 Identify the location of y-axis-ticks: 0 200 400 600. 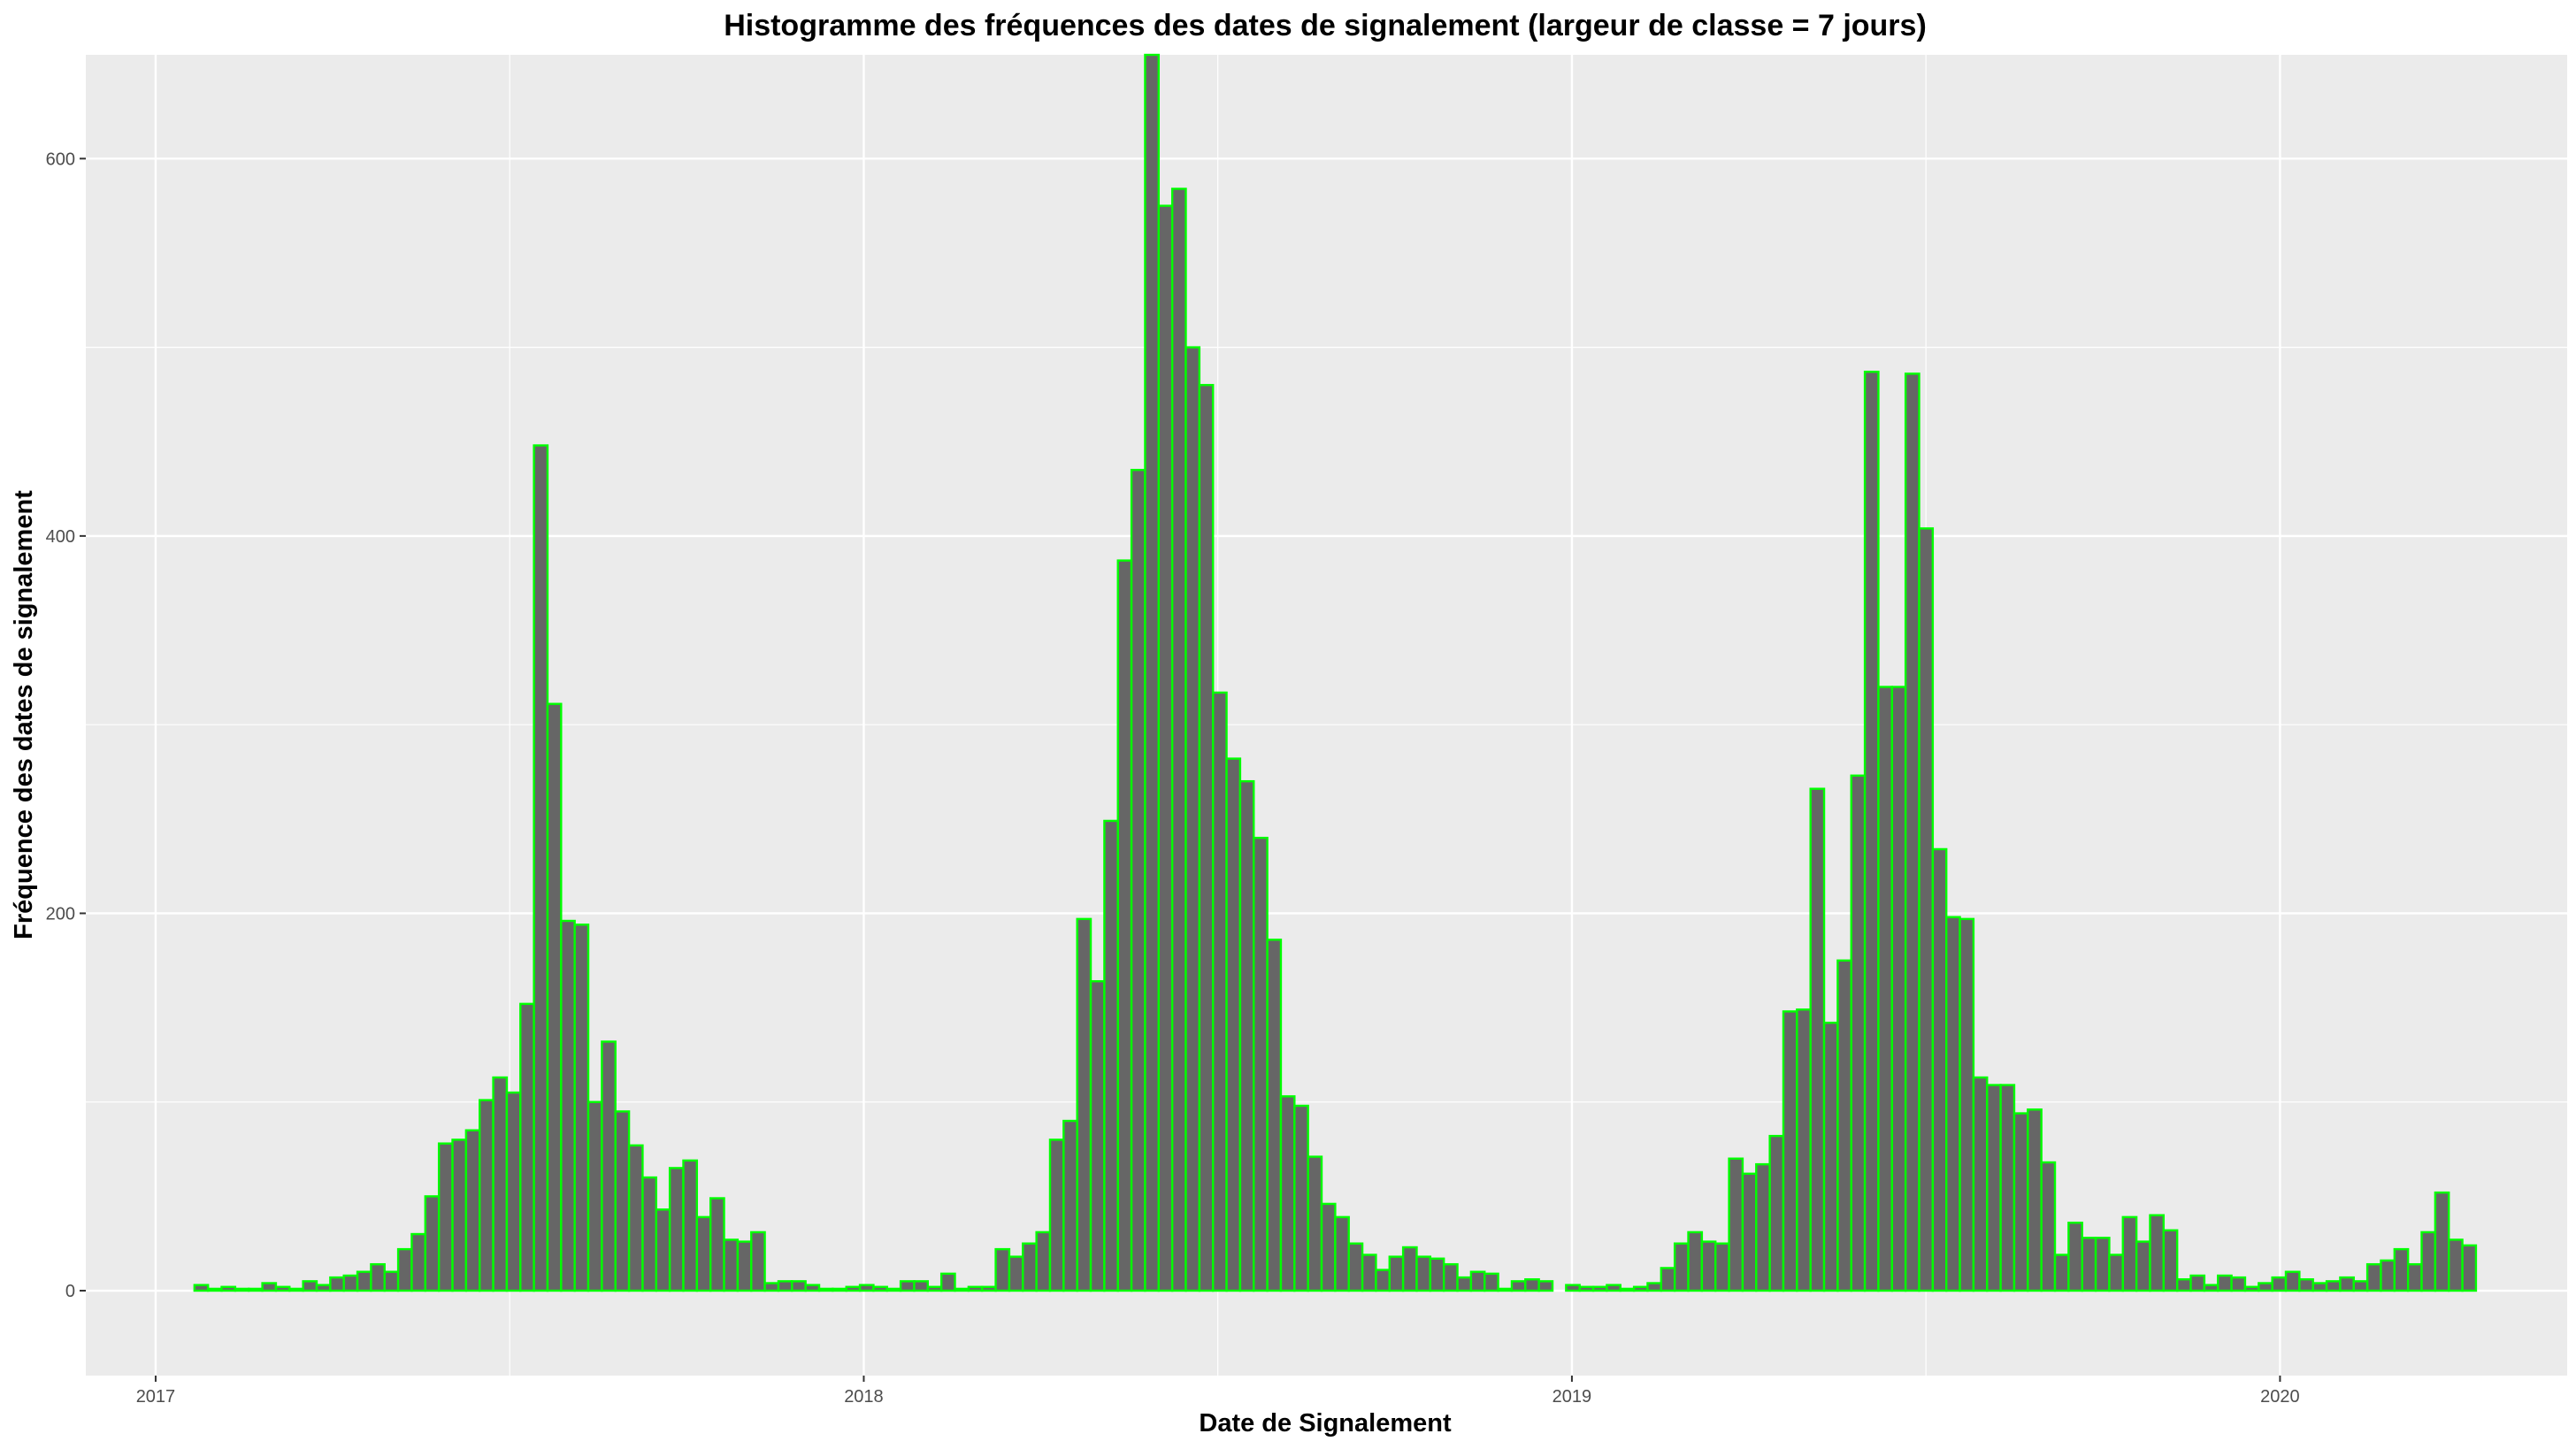
(66, 725).